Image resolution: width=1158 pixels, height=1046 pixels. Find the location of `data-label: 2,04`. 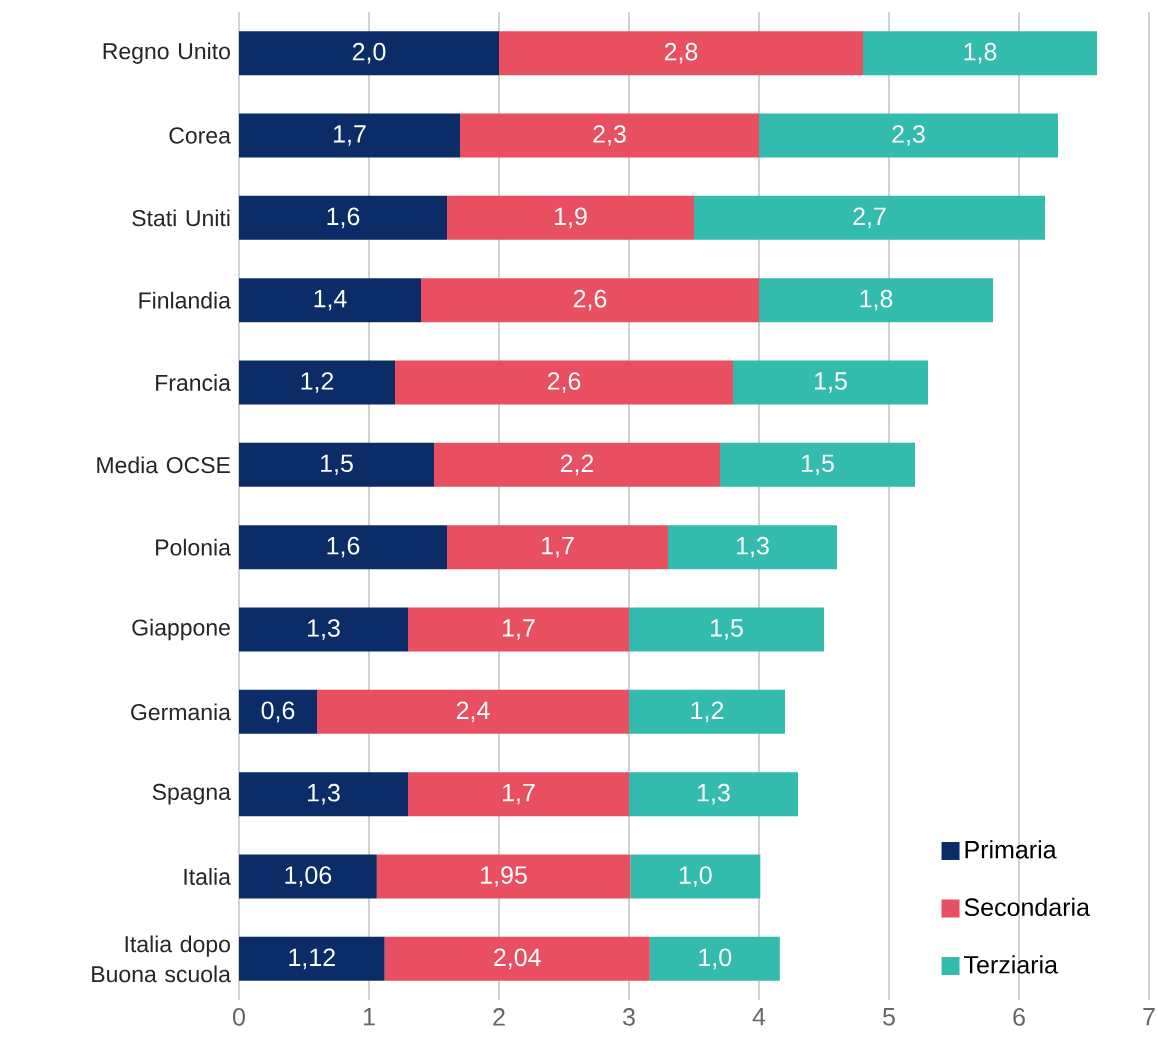

data-label: 2,04 is located at coordinates (517, 959).